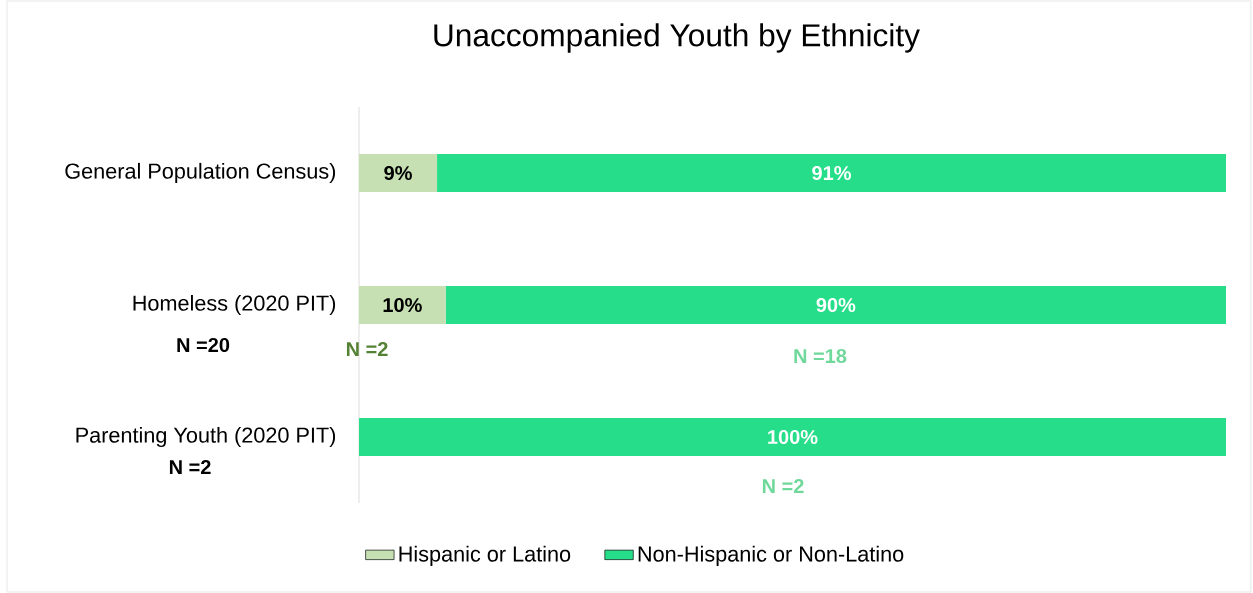  Describe the element at coordinates (485, 555) in the screenshot. I see `legend-label: Hispanic or Latino` at that location.